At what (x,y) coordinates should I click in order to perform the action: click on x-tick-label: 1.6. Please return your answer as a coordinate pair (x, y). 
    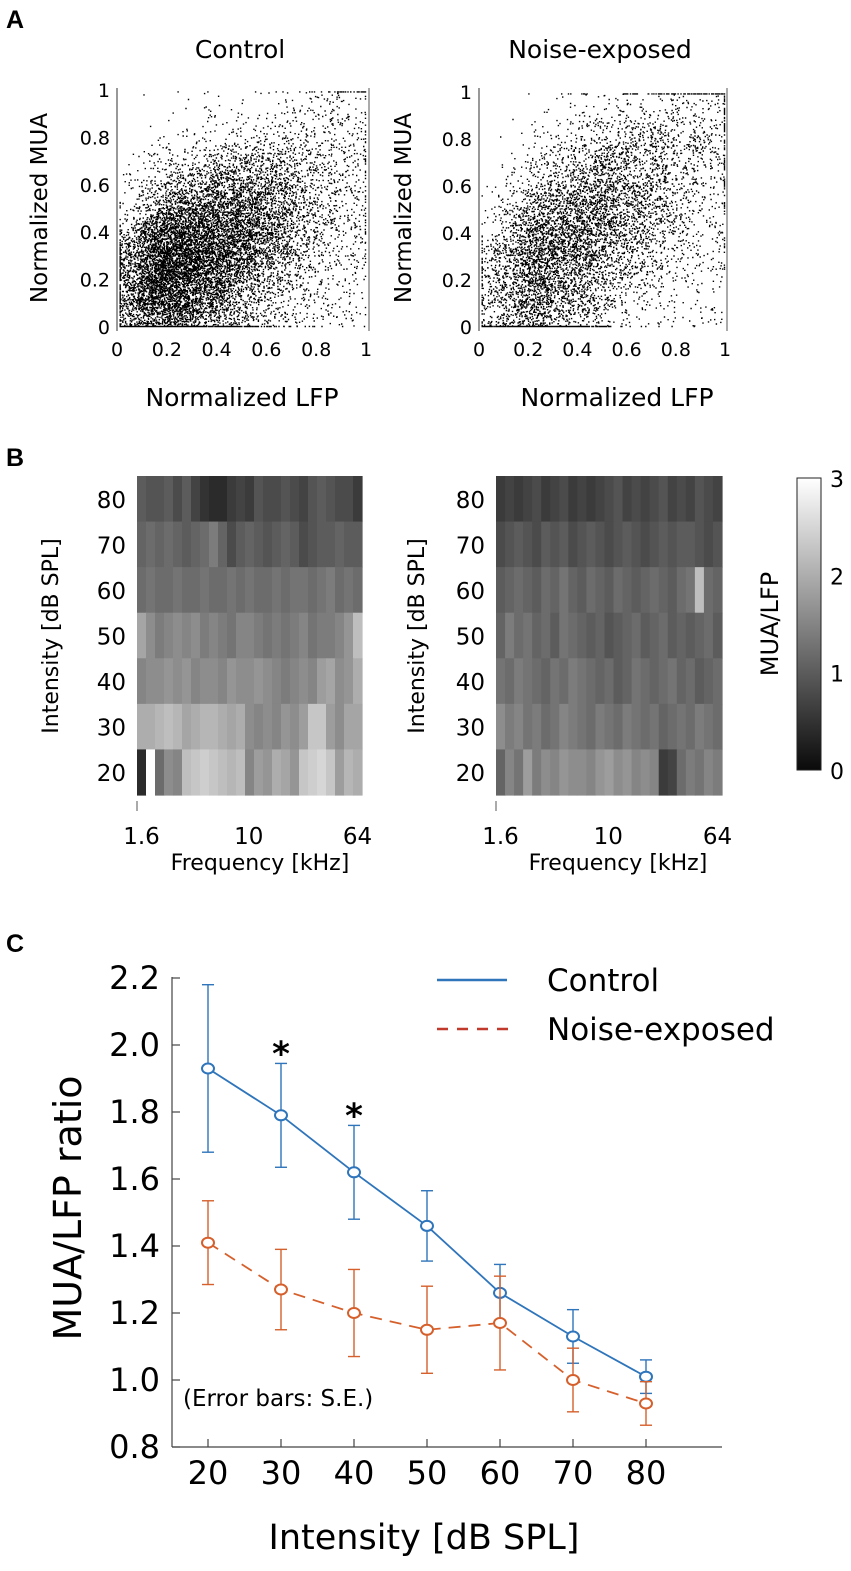
    Looking at the image, I should click on (141, 837).